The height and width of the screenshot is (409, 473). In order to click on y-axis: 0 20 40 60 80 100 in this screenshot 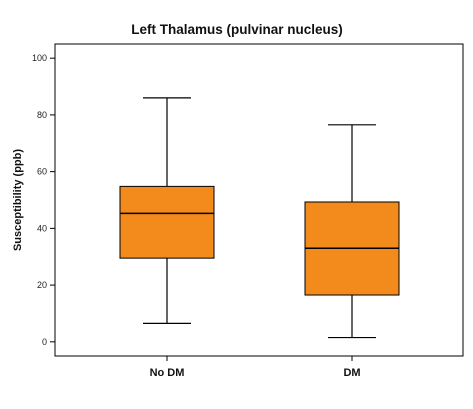, I will do `click(43, 200)`.